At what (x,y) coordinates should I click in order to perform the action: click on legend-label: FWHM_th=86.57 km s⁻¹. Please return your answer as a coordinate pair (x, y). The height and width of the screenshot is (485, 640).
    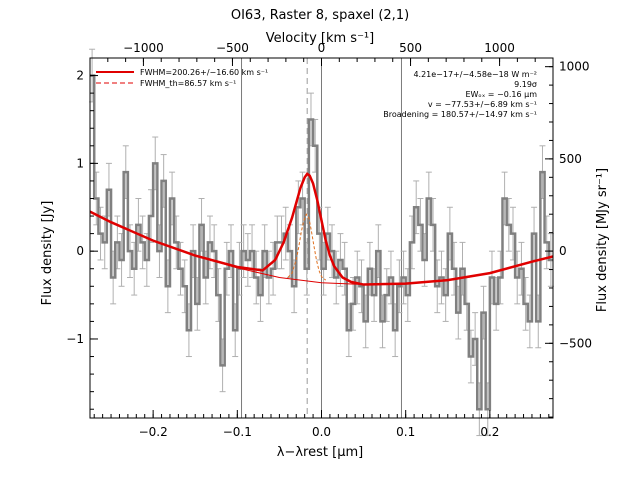
    Looking at the image, I should click on (188, 83).